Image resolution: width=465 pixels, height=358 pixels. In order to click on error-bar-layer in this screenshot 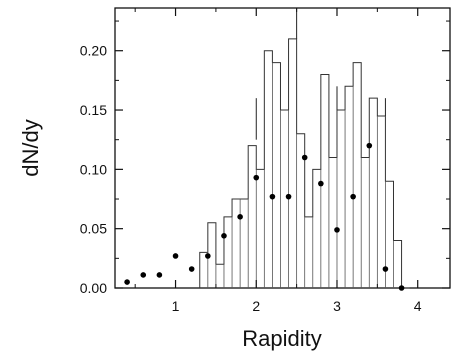, I will do `click(320, 74)`.